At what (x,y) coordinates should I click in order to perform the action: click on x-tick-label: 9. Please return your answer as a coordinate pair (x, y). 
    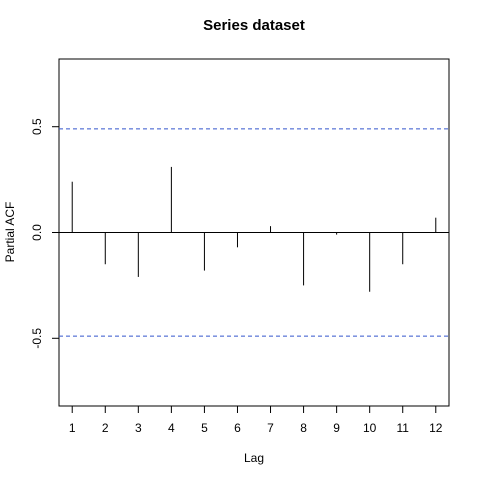
    Looking at the image, I should click on (336, 428).